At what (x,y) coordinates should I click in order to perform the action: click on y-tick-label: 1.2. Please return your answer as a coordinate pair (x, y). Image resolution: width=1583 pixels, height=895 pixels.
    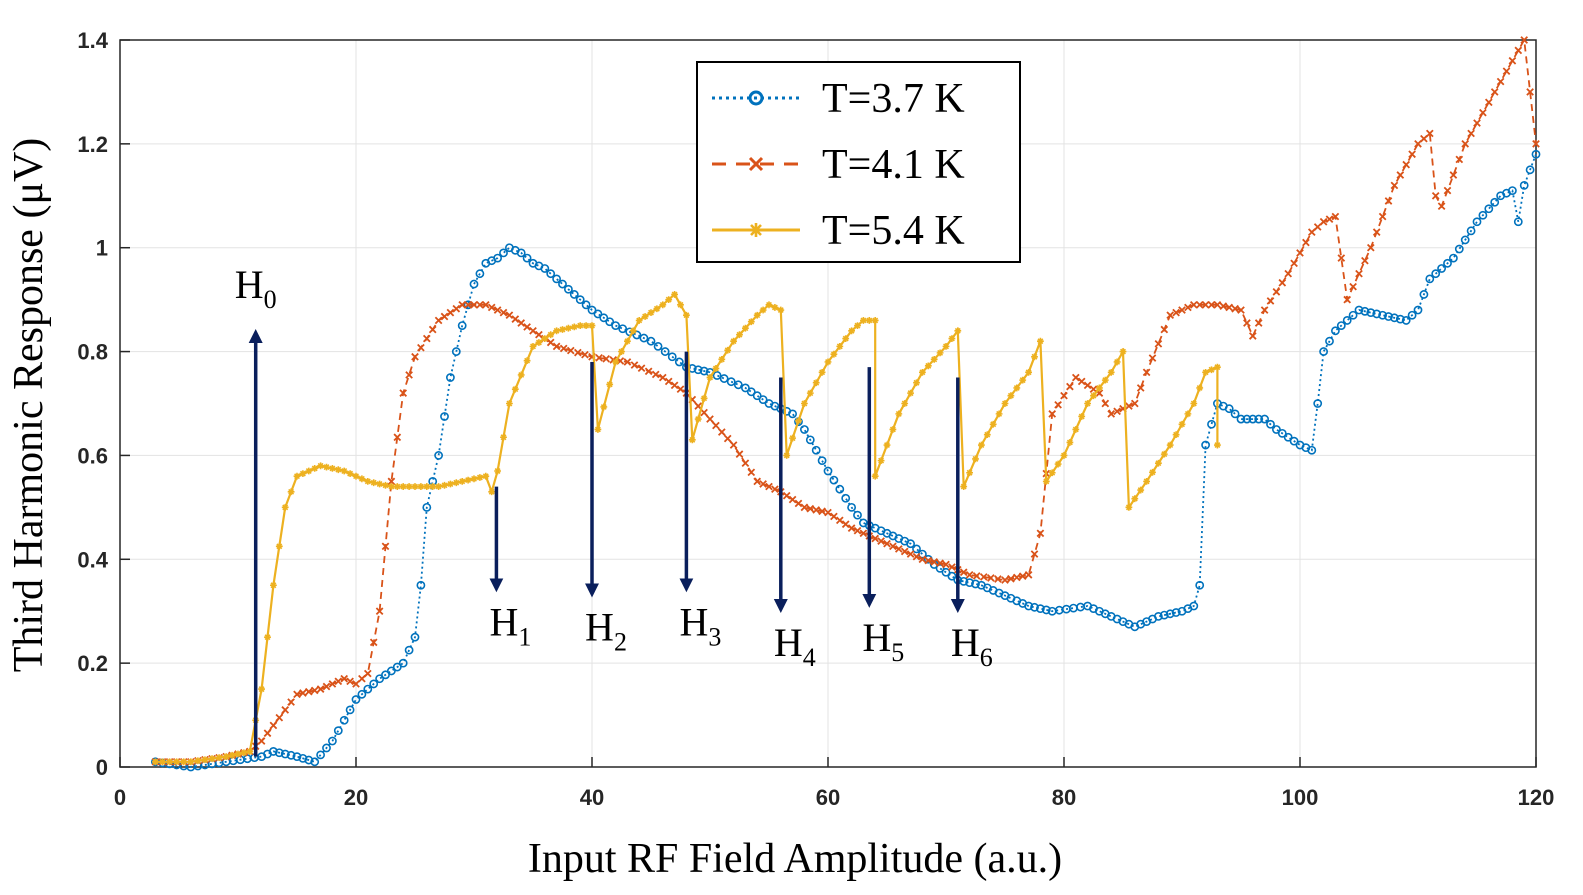
    Looking at the image, I should click on (92, 144).